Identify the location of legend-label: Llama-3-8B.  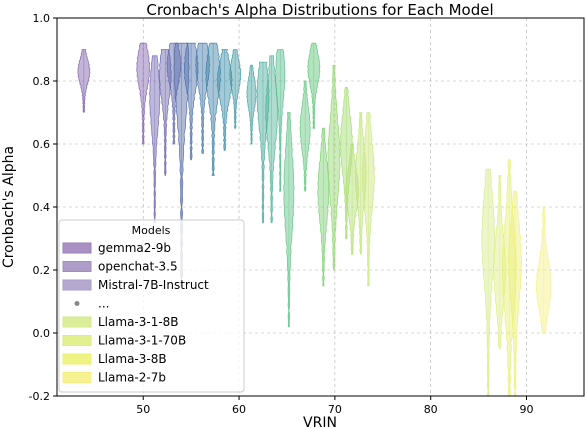
(132, 359).